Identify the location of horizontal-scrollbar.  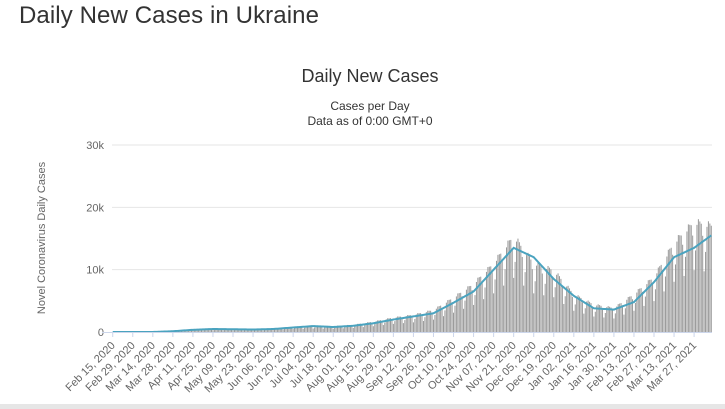
(362, 406).